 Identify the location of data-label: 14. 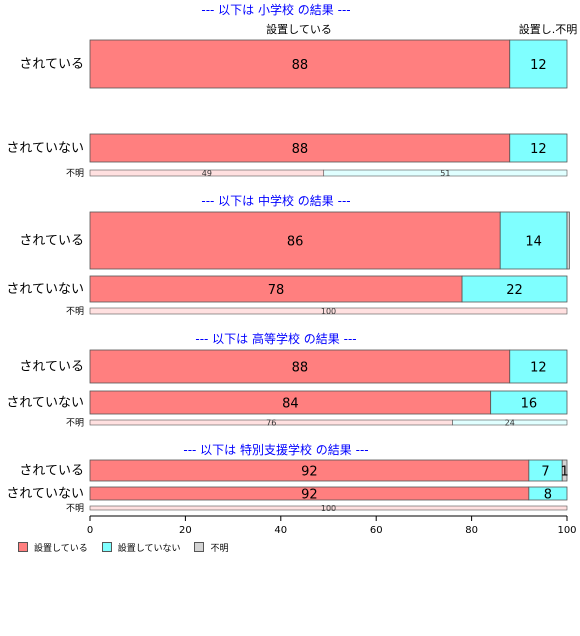
(533, 242).